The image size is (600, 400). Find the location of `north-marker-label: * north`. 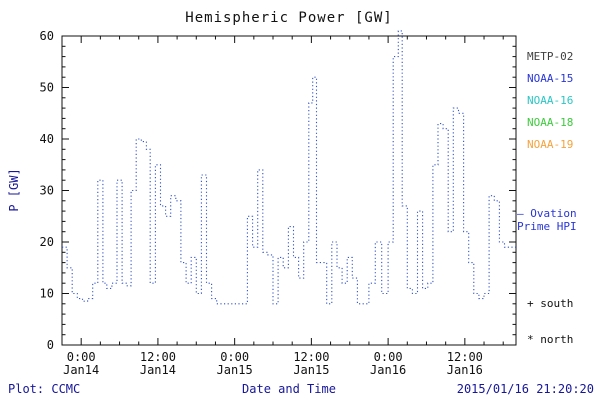

north-marker-label: * north is located at coordinates (550, 339).